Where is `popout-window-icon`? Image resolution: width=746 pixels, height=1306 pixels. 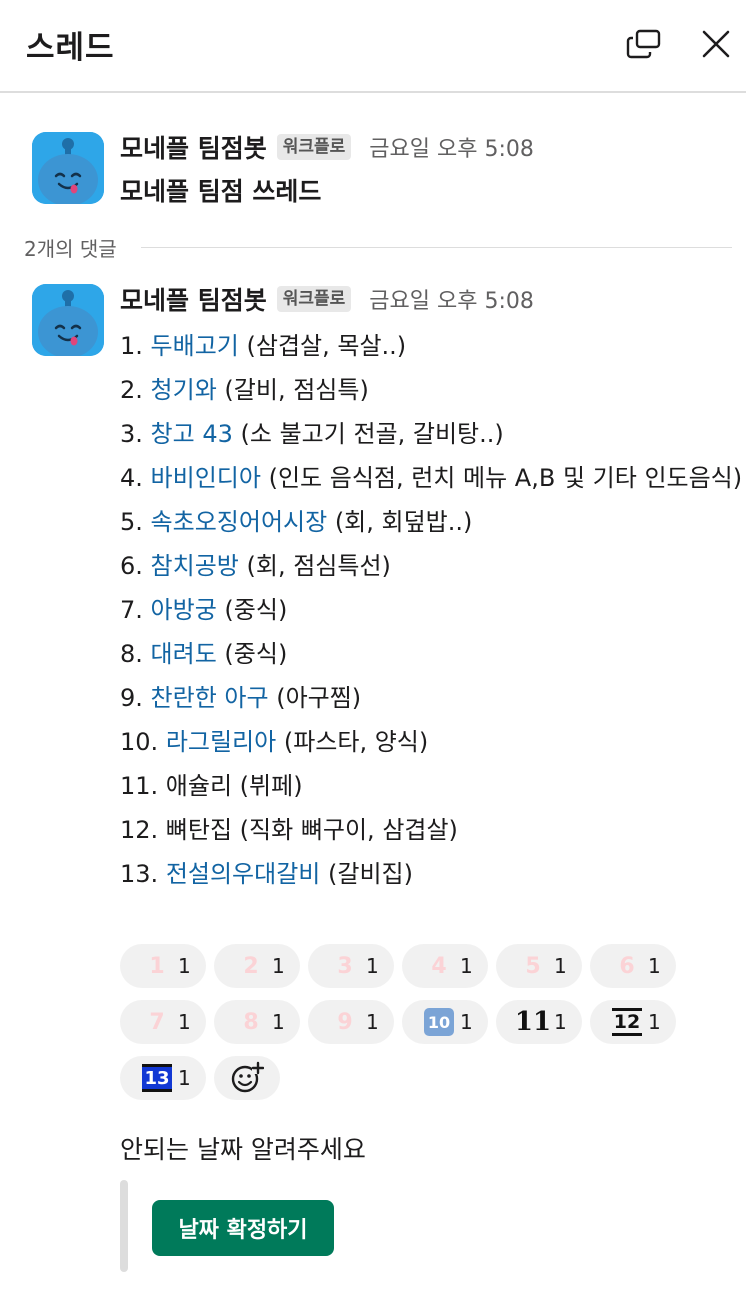 popout-window-icon is located at coordinates (643, 44).